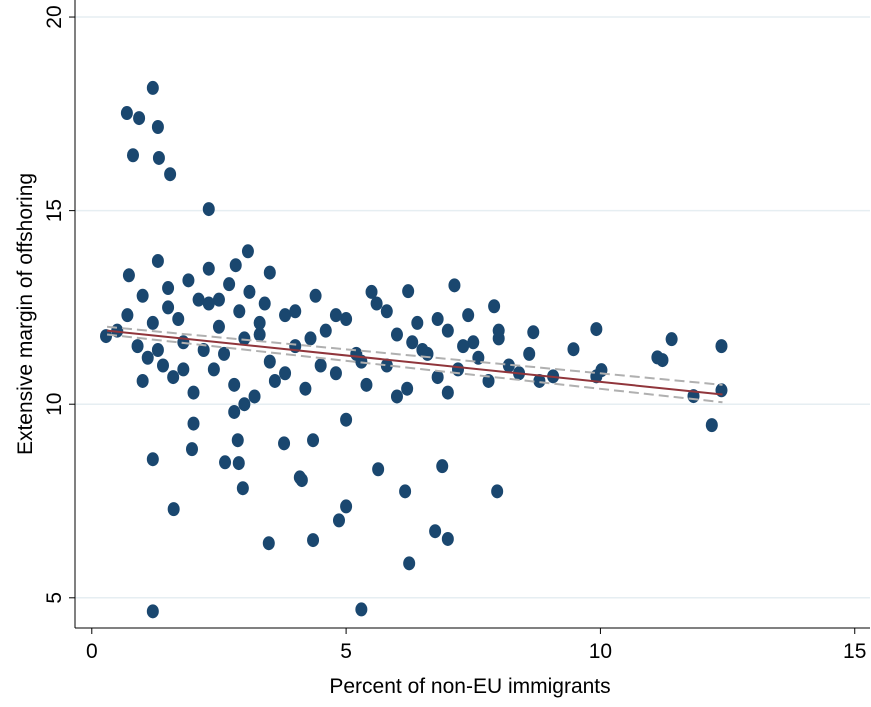  Describe the element at coordinates (25, 314) in the screenshot. I see `y-axis-label: Extensive margin of offshoring` at that location.